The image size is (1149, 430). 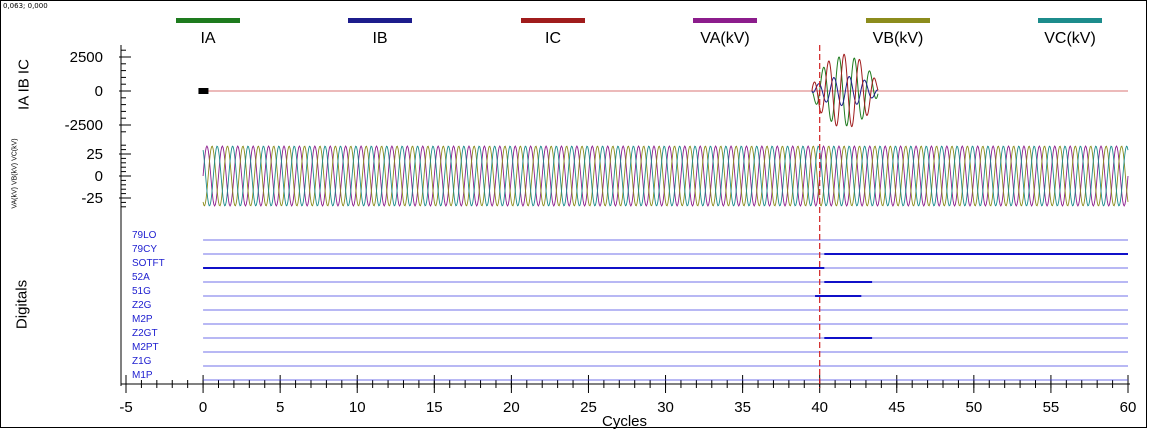 What do you see at coordinates (94, 154) in the screenshot?
I see `y-tick-label: 25` at bounding box center [94, 154].